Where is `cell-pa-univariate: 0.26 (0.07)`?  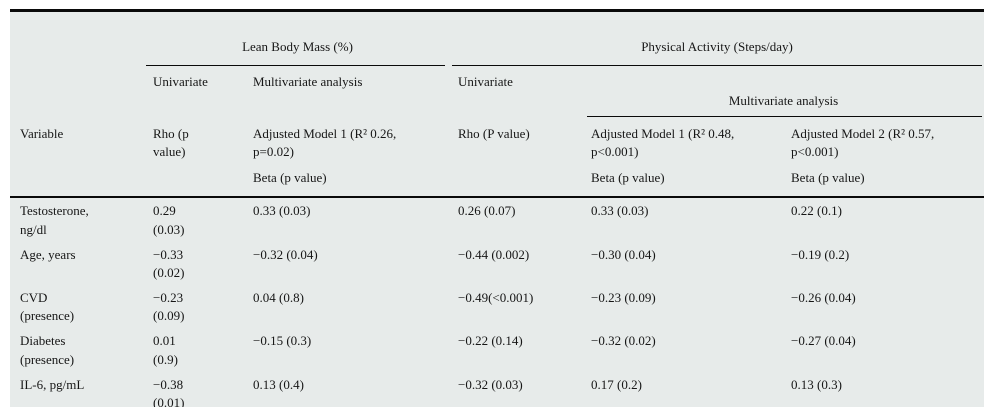 cell-pa-univariate: 0.26 (0.07) is located at coordinates (487, 211).